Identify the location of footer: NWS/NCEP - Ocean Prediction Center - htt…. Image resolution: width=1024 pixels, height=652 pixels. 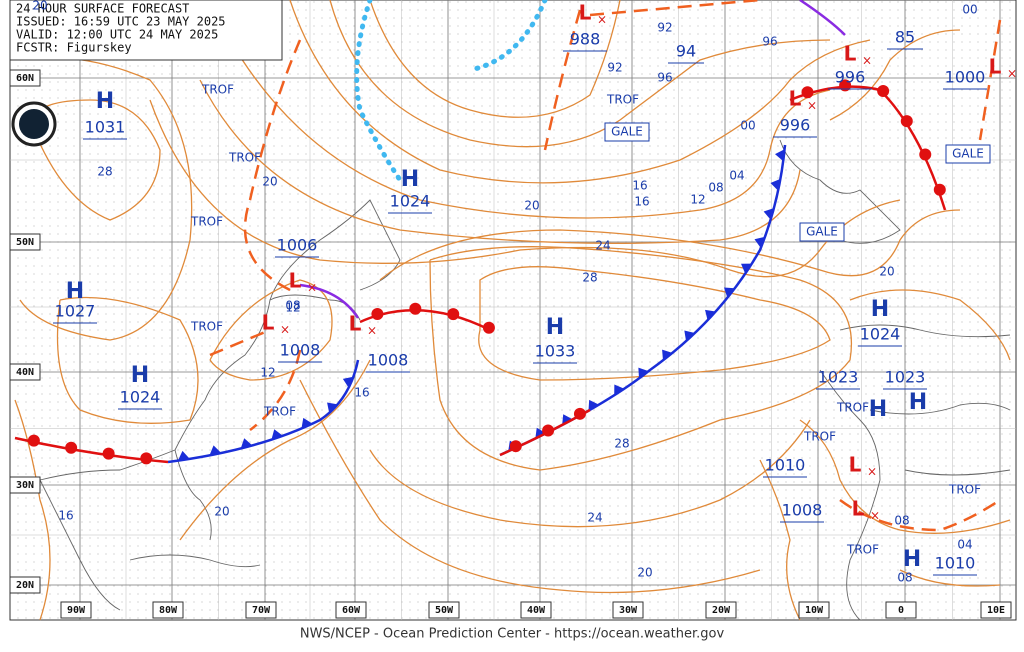
(512, 634).